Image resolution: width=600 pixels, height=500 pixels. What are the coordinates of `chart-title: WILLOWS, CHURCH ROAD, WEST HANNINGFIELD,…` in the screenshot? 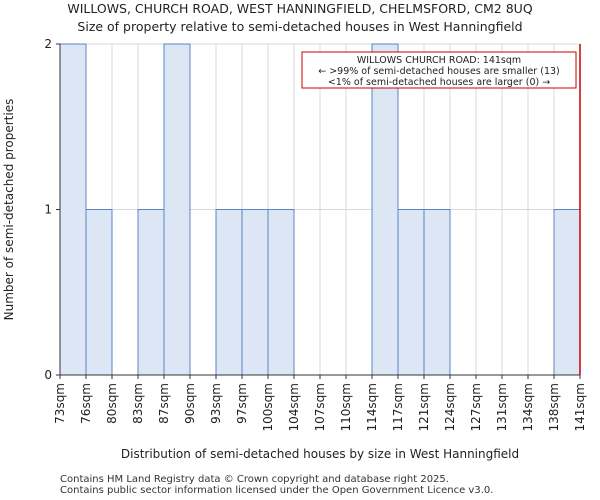 It's located at (300, 8).